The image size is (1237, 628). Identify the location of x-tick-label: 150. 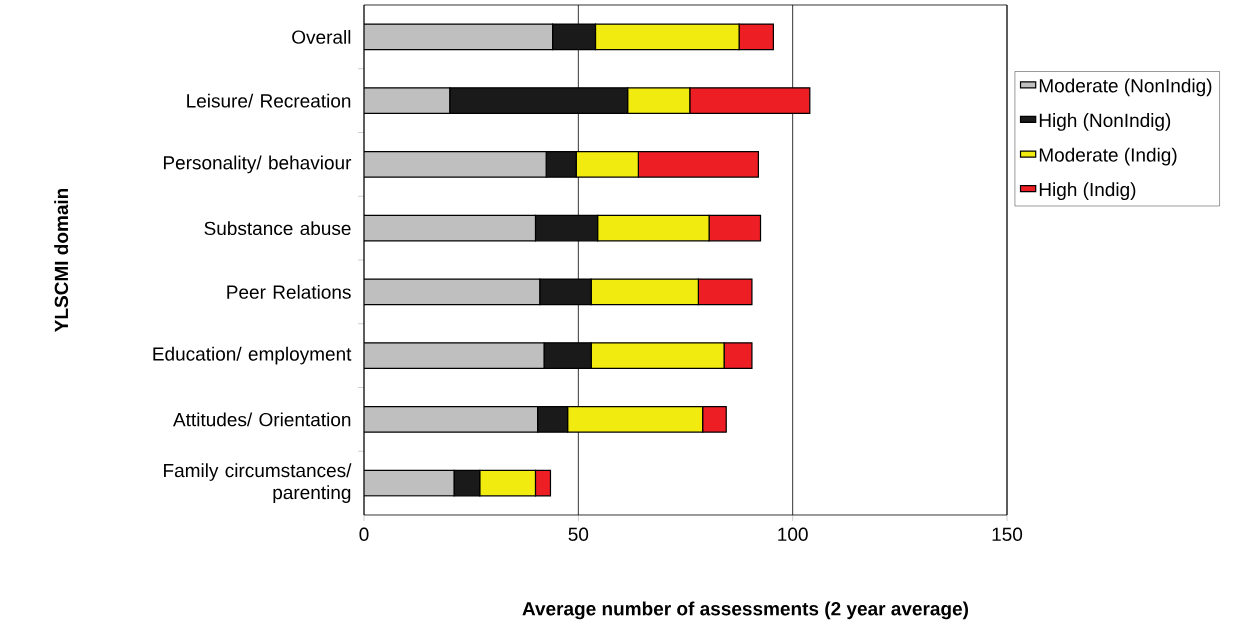
(1007, 534).